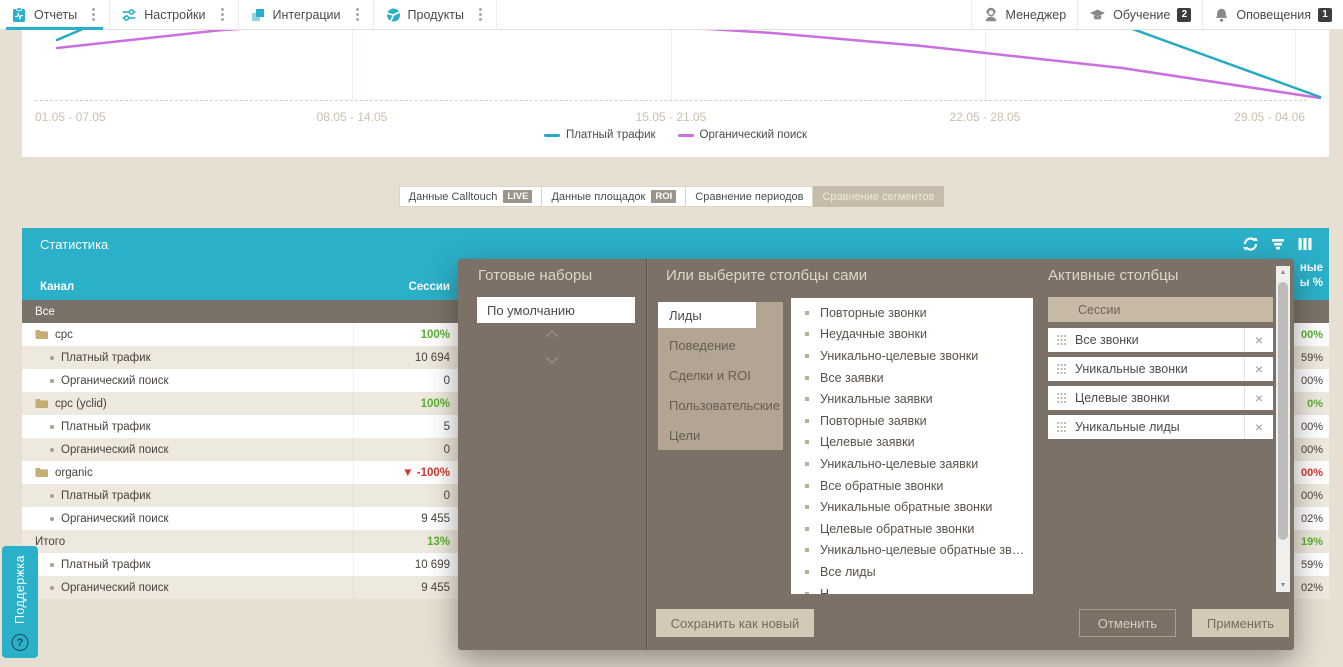 This screenshot has width=1343, height=667. What do you see at coordinates (912, 378) in the screenshot?
I see `column-option: Все заявки` at bounding box center [912, 378].